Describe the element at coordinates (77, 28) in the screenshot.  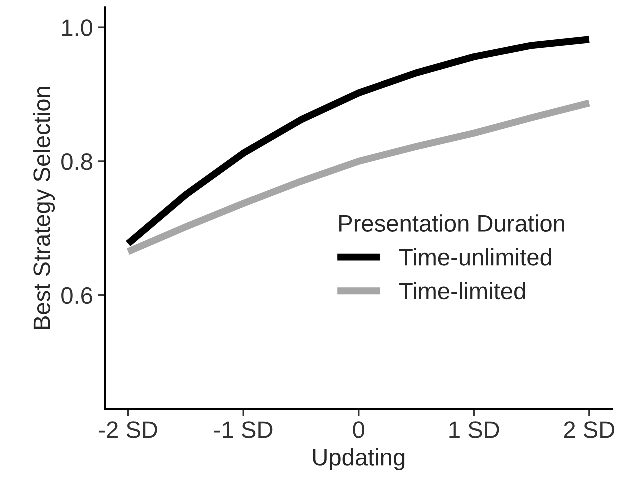
I see `y-tick-label: 1.0` at that location.